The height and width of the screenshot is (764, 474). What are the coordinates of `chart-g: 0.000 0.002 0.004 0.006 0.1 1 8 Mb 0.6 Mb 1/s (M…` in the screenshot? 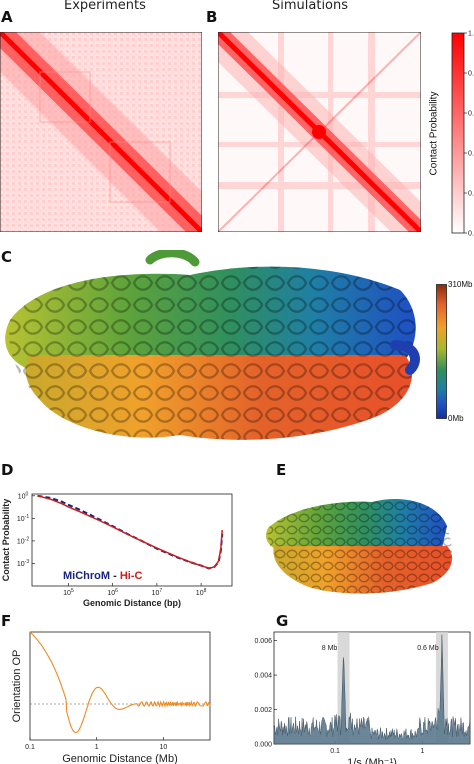 It's located at (362, 697).